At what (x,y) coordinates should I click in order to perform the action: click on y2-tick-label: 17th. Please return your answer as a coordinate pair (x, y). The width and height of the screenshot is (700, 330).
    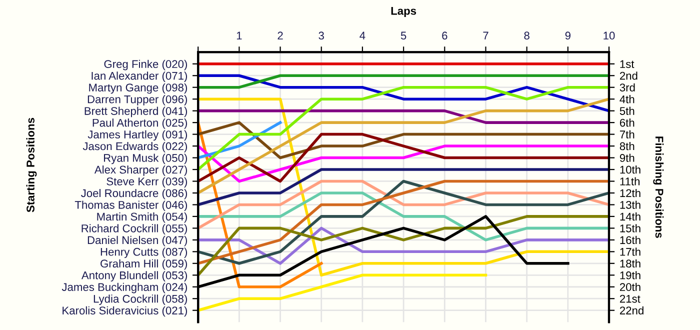
    Looking at the image, I should click on (630, 252).